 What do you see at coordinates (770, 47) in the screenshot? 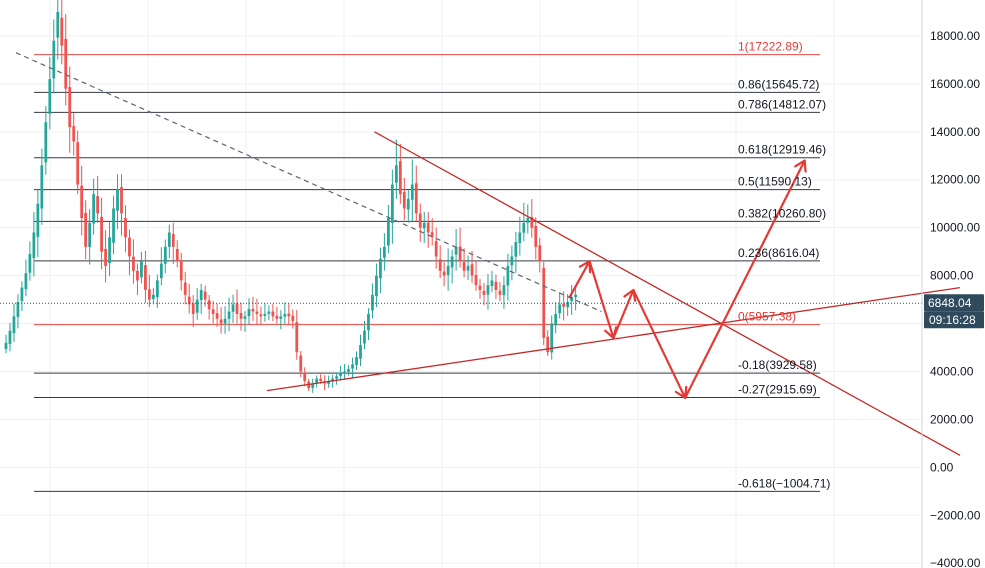
I see `fib-level-label: 1(17222.89)` at bounding box center [770, 47].